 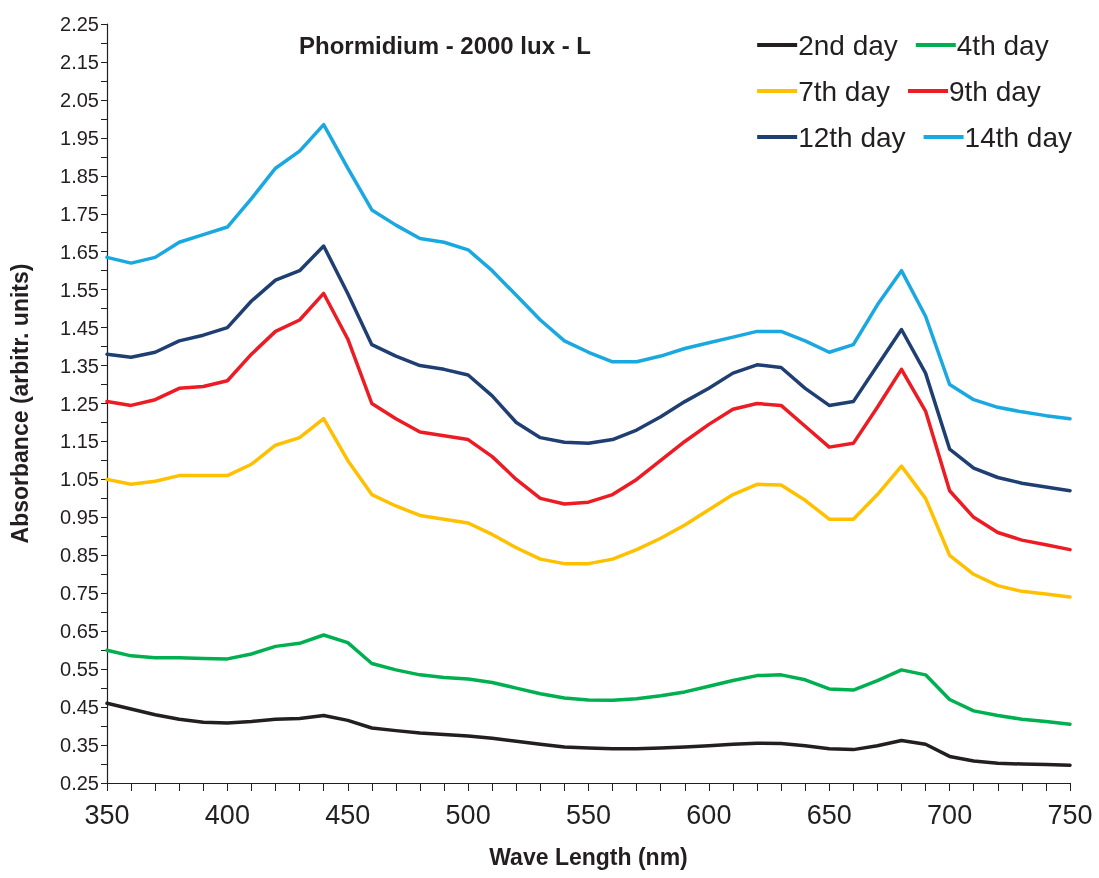 What do you see at coordinates (709, 814) in the screenshot?
I see `x-tick-label: 600` at bounding box center [709, 814].